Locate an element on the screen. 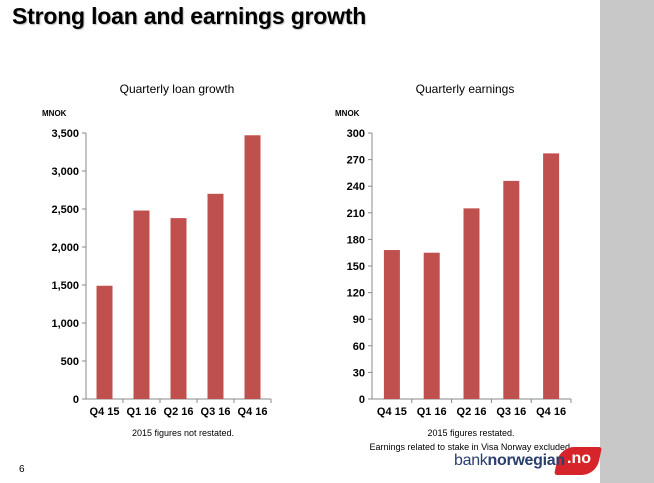 This screenshot has height=483, width=654. loan-y-tick-label: 2,500 is located at coordinates (65, 210).